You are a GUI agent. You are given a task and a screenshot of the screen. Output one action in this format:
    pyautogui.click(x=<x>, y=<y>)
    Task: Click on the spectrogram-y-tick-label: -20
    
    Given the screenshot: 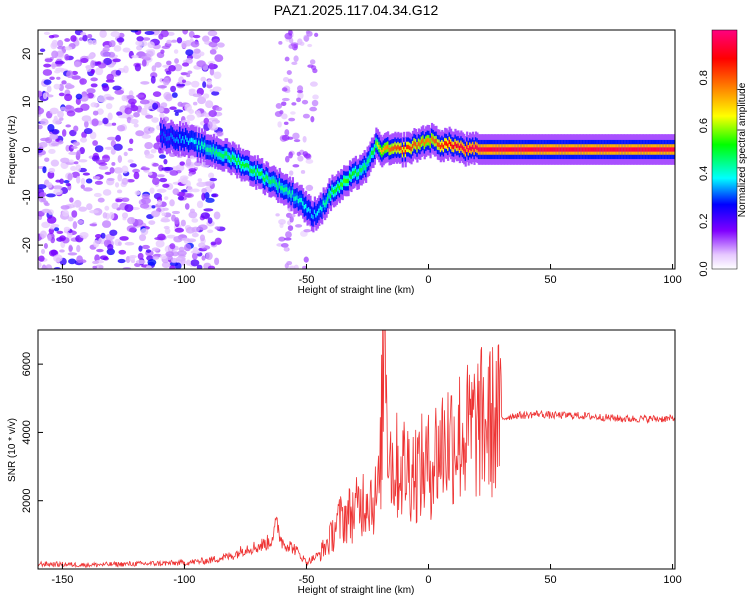 What is the action you would take?
    pyautogui.click(x=27, y=245)
    